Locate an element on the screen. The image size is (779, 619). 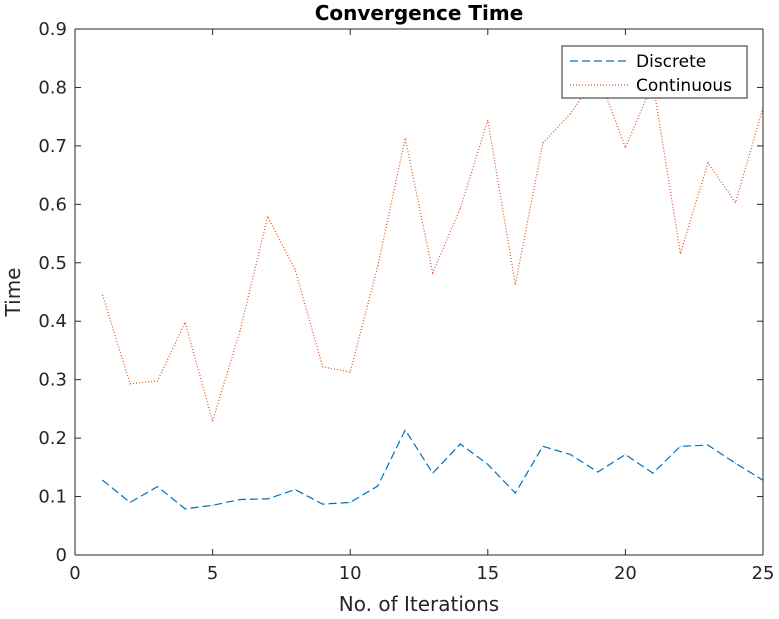
y-tick-label: 0 is located at coordinates (61, 555).